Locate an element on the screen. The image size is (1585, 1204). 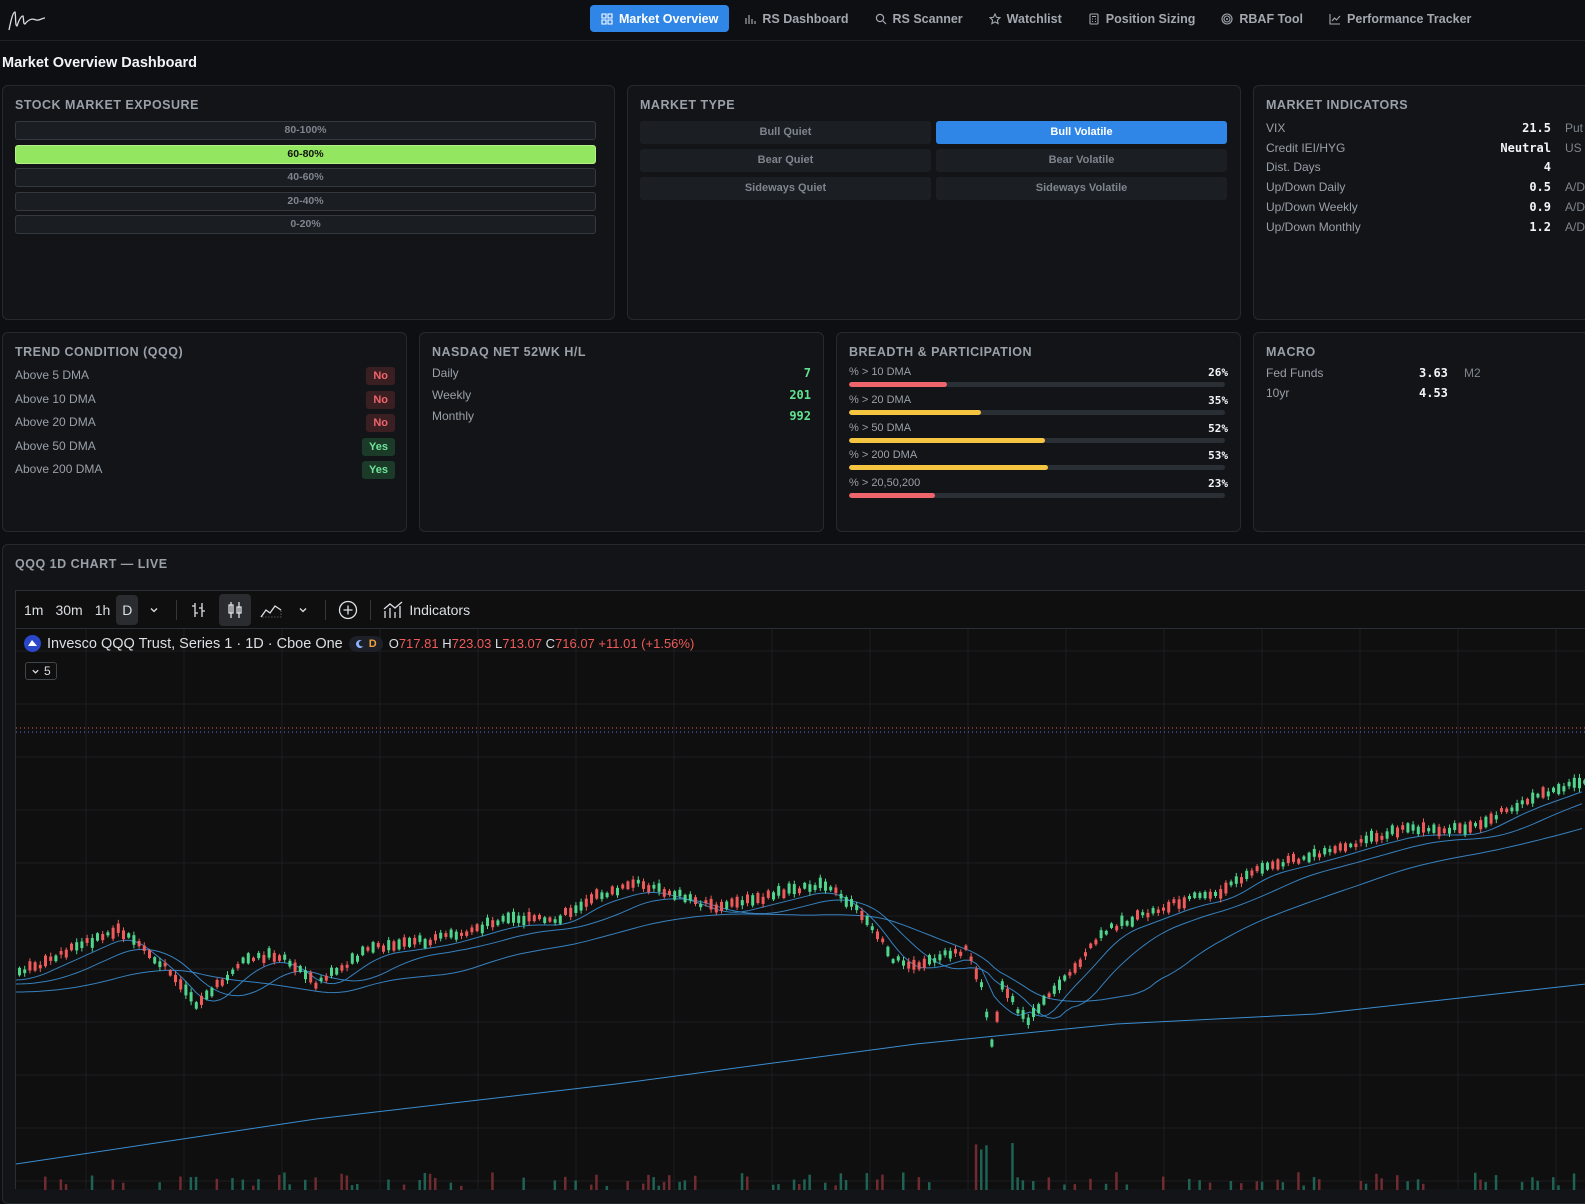
market-type-option: Bull Volatile is located at coordinates (1081, 132).